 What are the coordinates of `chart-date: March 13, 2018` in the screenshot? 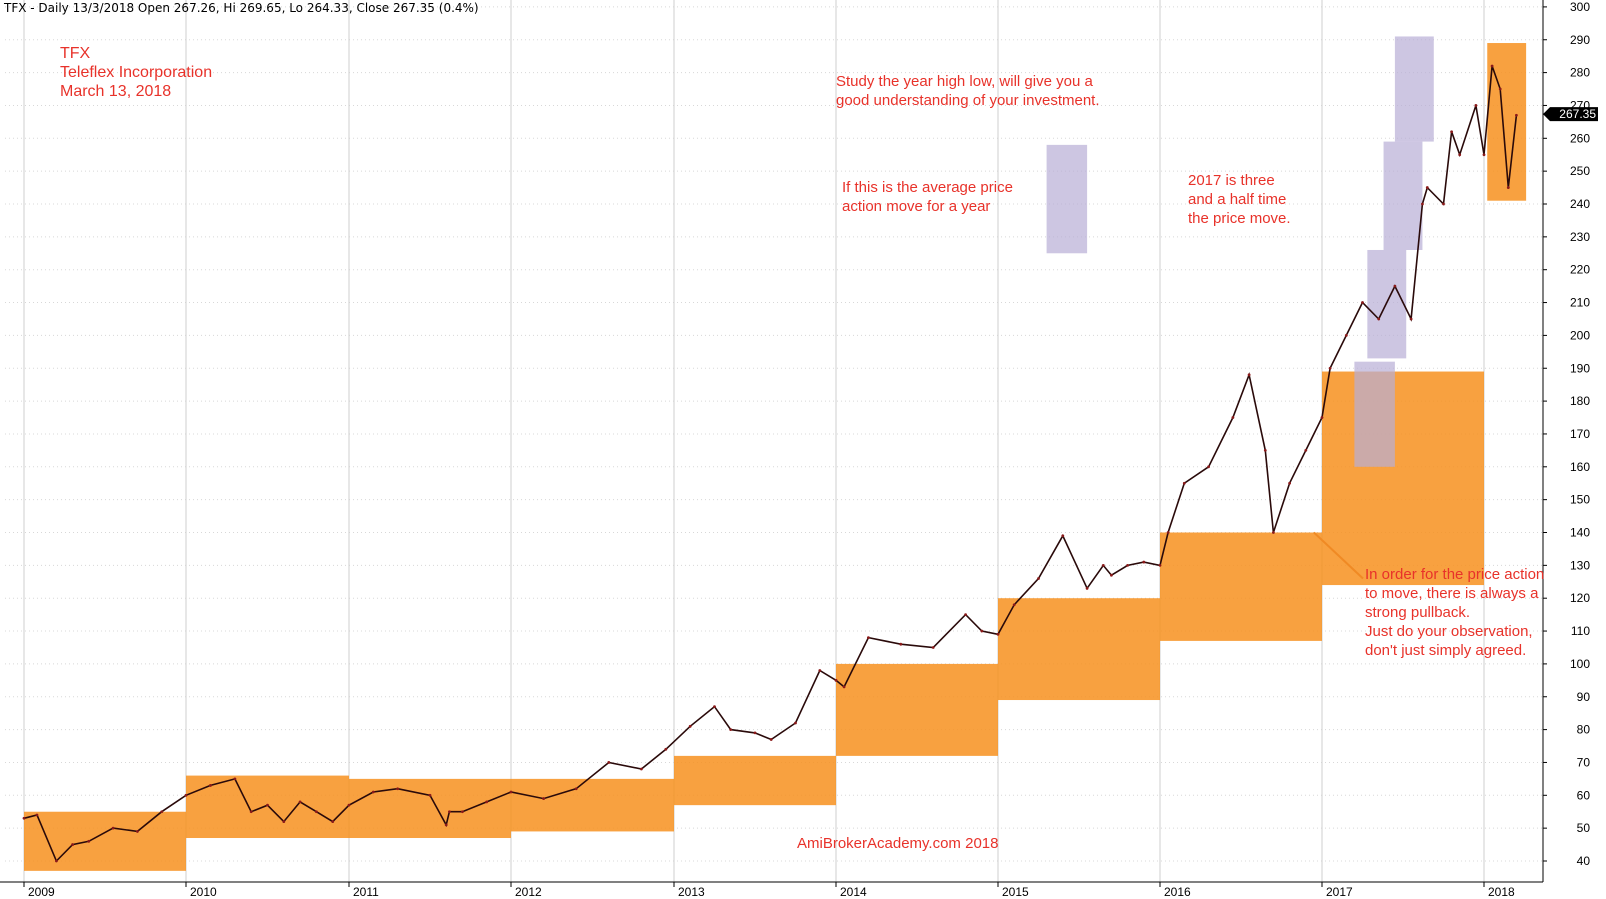 It's located at (116, 91).